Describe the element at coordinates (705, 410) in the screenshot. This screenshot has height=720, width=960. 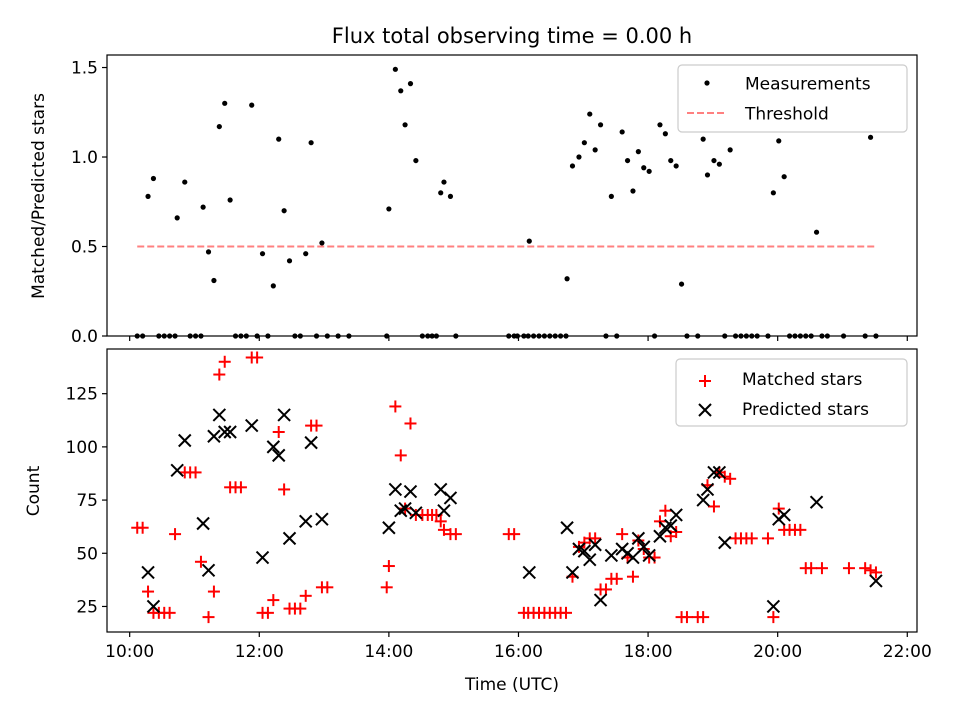
I see `predicted-legend-marker` at that location.